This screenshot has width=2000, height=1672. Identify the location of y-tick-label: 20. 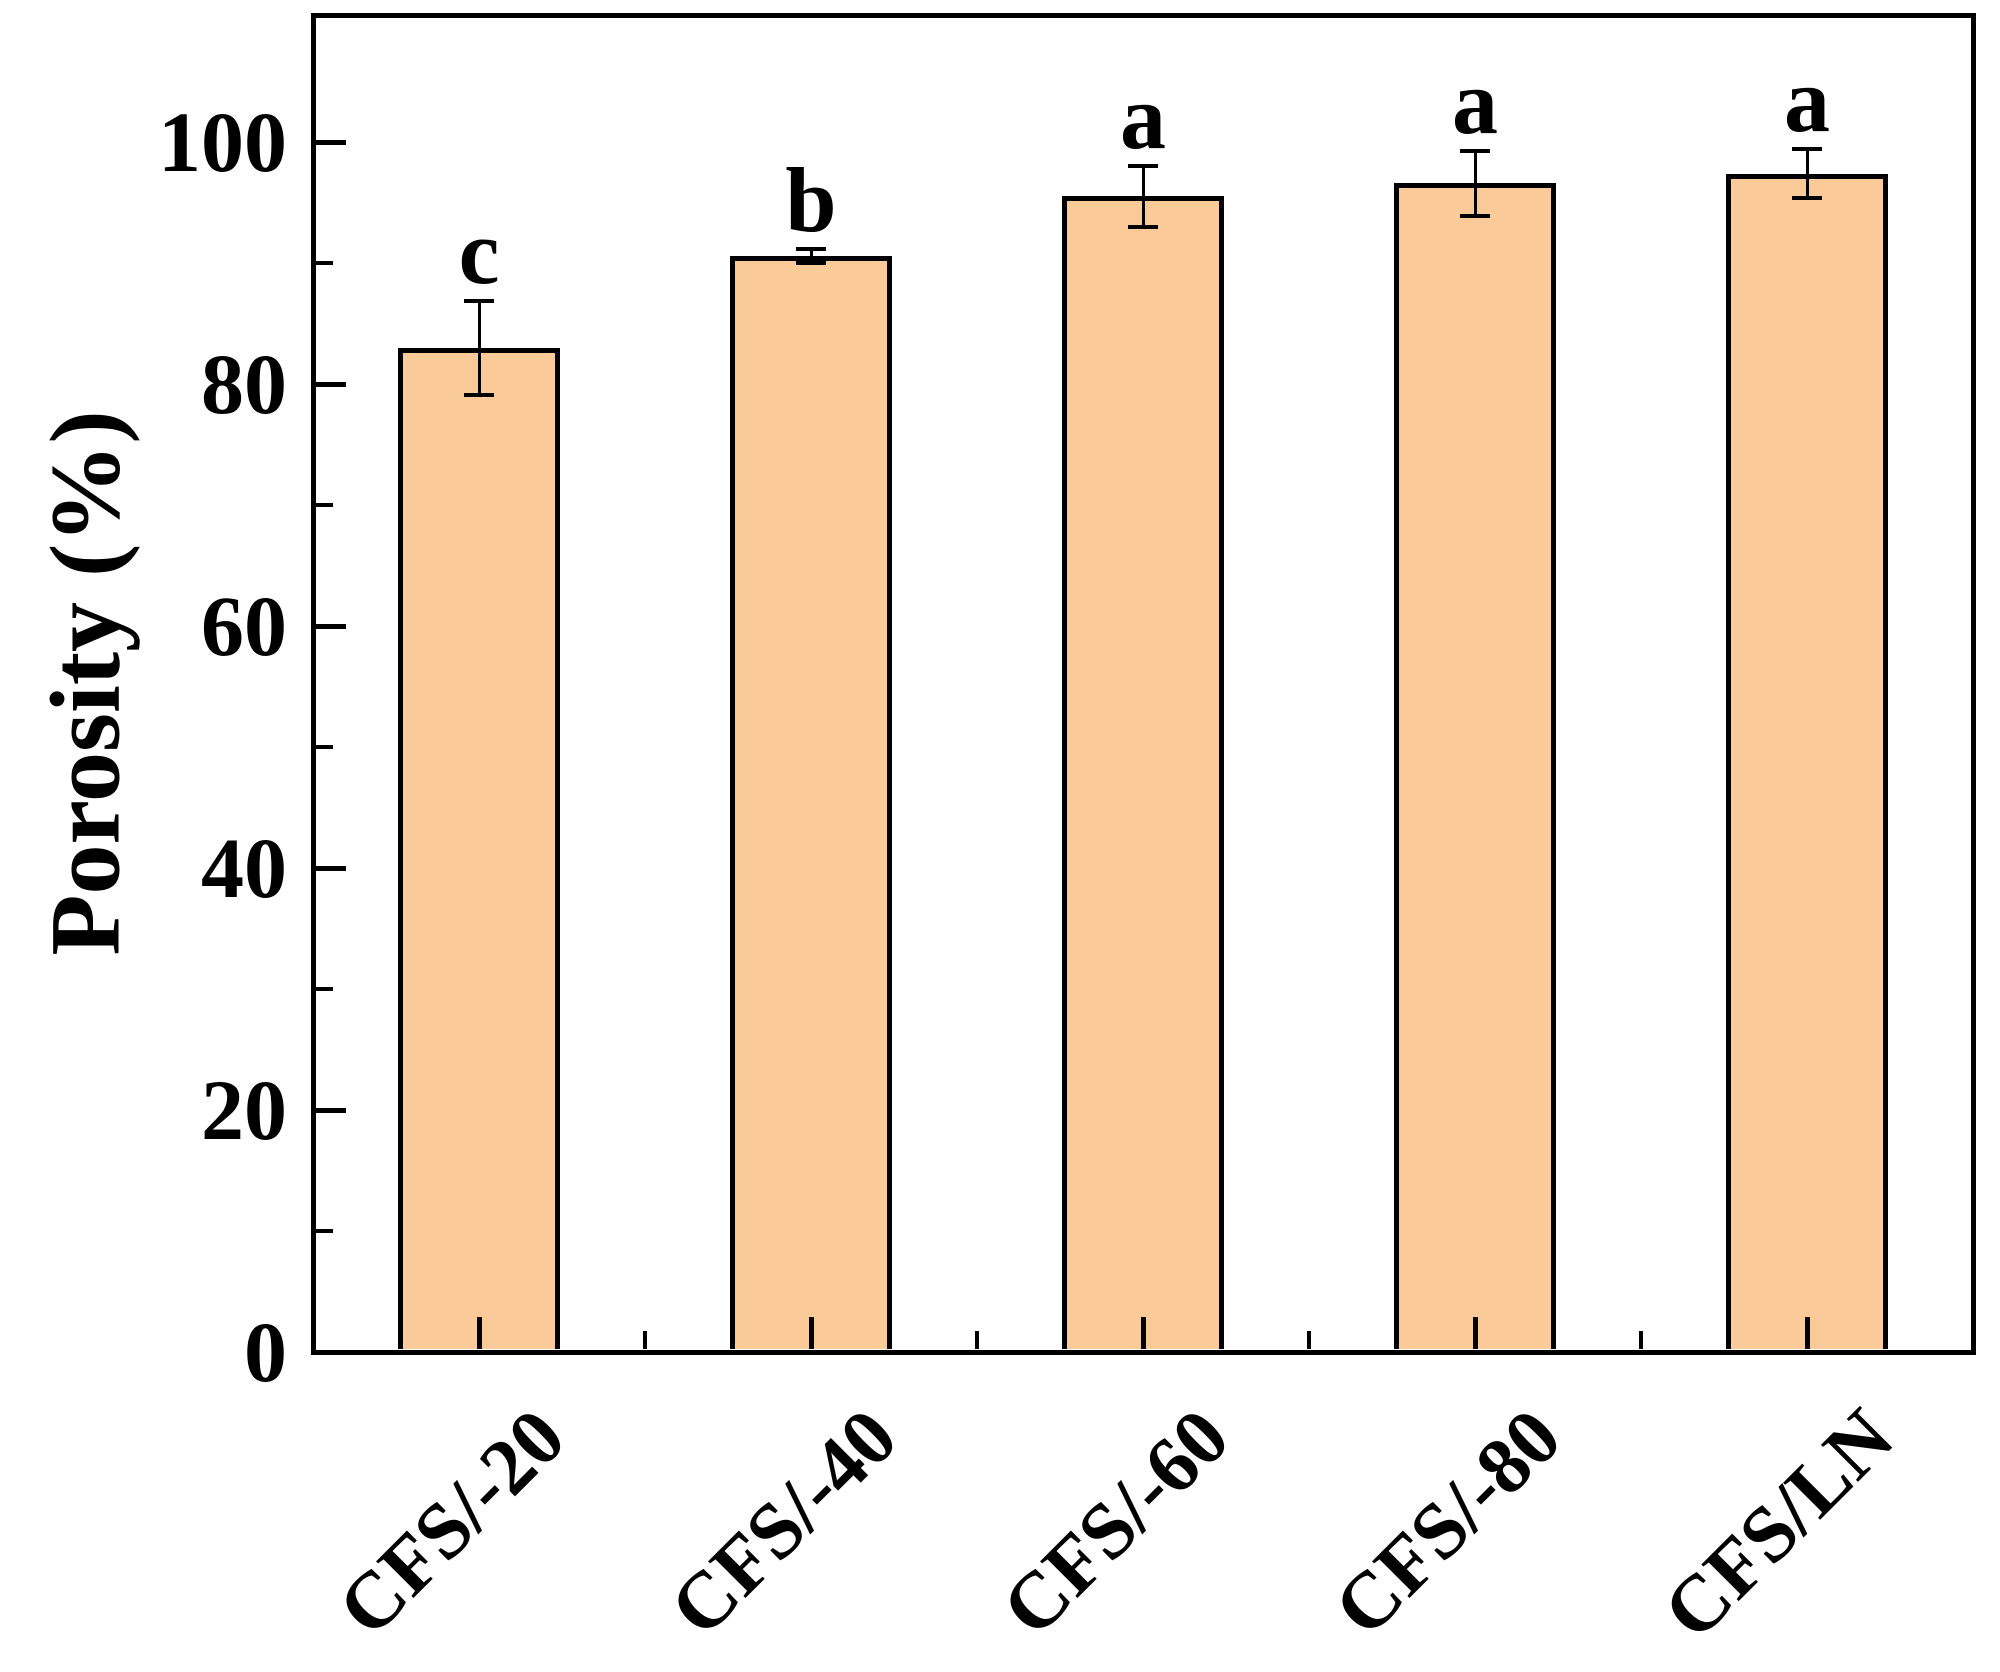
(244, 1110).